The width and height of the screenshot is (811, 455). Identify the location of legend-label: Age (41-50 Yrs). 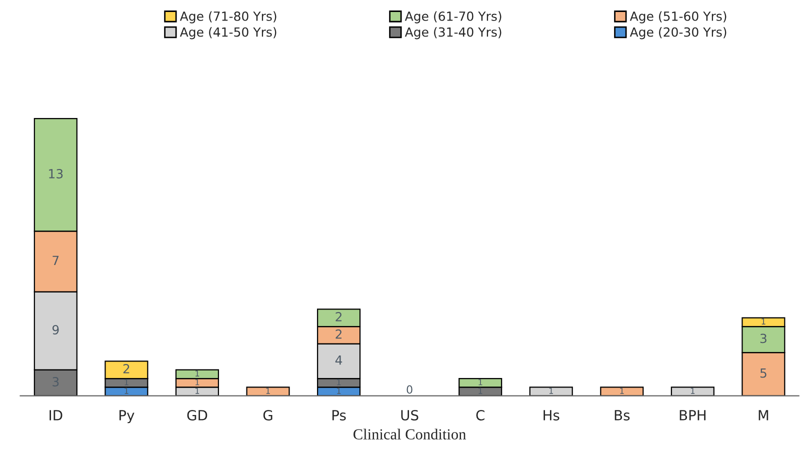
(228, 33).